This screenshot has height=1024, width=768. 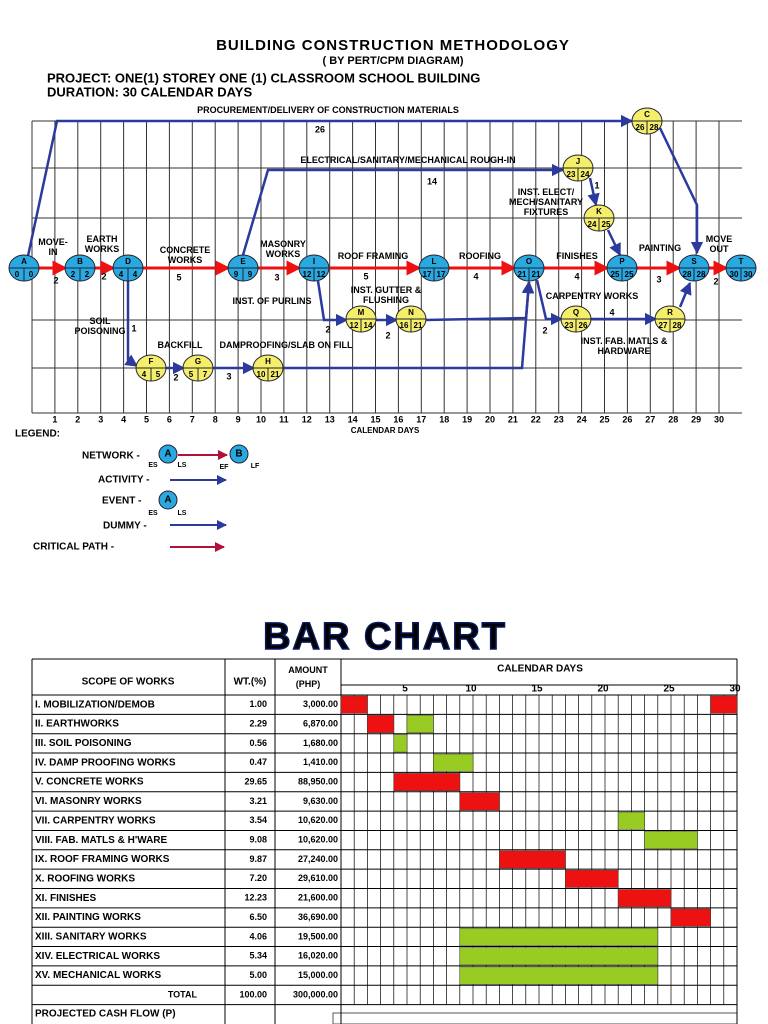 What do you see at coordinates (719, 419) in the screenshot?
I see `day-label: 30` at bounding box center [719, 419].